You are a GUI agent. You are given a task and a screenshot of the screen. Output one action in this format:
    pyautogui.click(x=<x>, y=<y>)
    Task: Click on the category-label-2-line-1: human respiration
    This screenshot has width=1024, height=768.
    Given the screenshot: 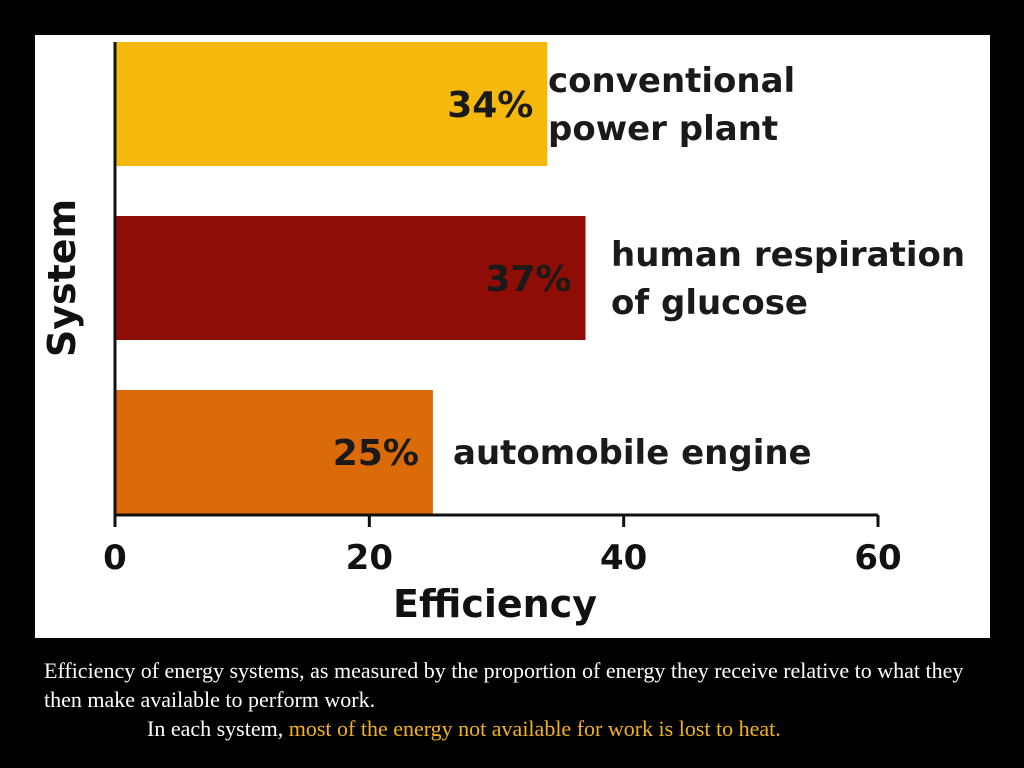 What is the action you would take?
    pyautogui.click(x=788, y=255)
    